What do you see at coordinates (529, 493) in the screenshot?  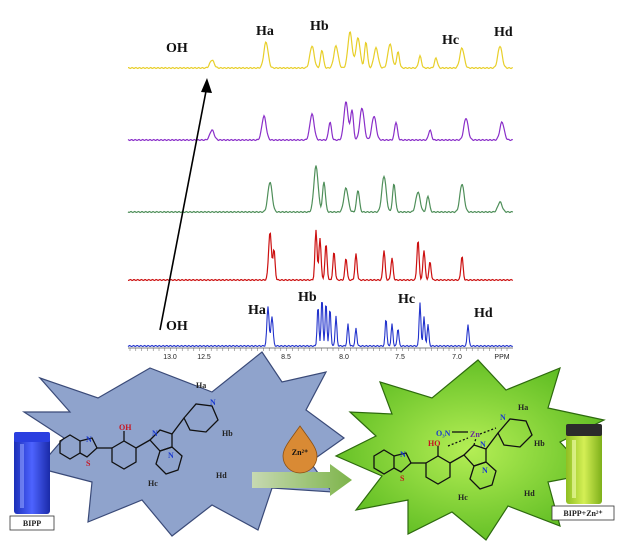 I see `complex-label-hd: Hd` at bounding box center [529, 493].